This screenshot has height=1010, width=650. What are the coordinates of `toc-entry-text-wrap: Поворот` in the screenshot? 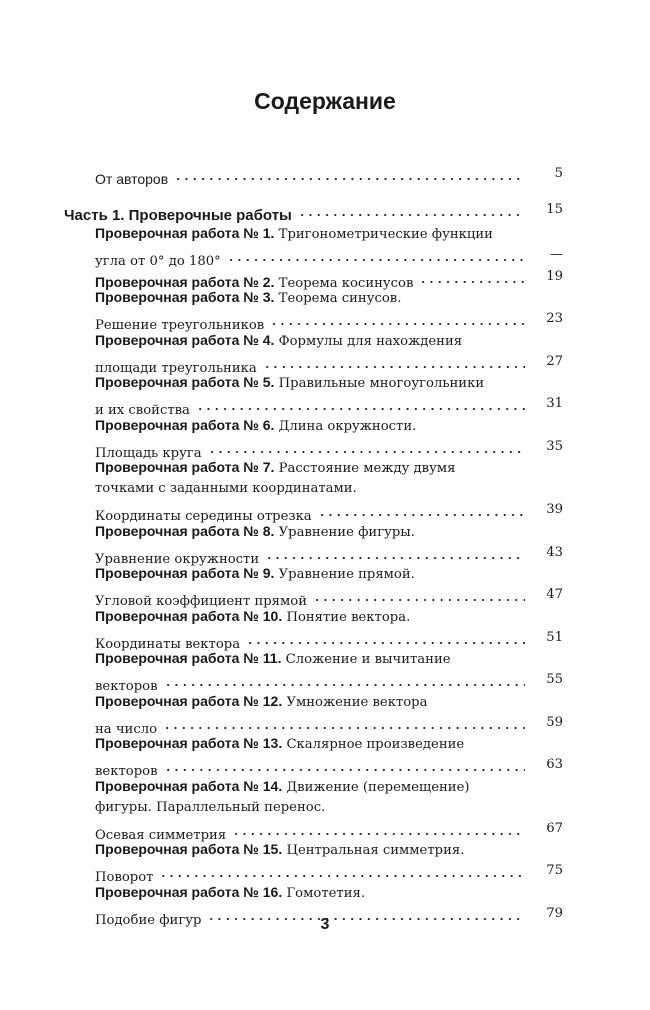 It's located at (124, 877).